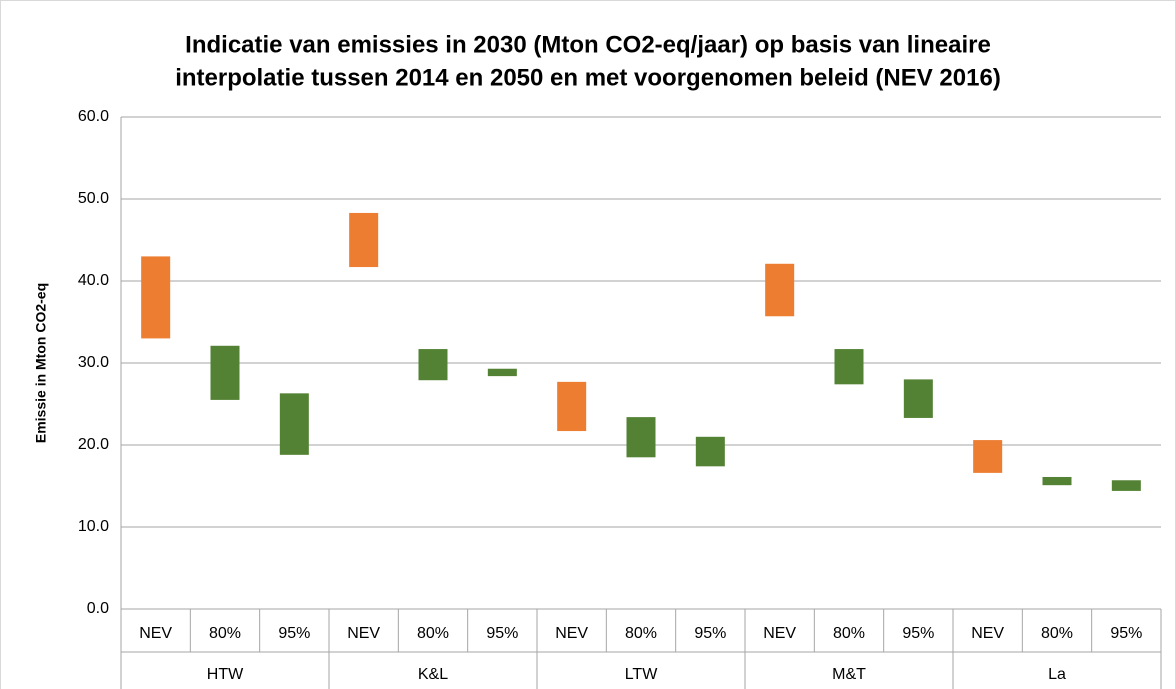  Describe the element at coordinates (93, 198) in the screenshot. I see `y-tick-label: 50.0` at that location.